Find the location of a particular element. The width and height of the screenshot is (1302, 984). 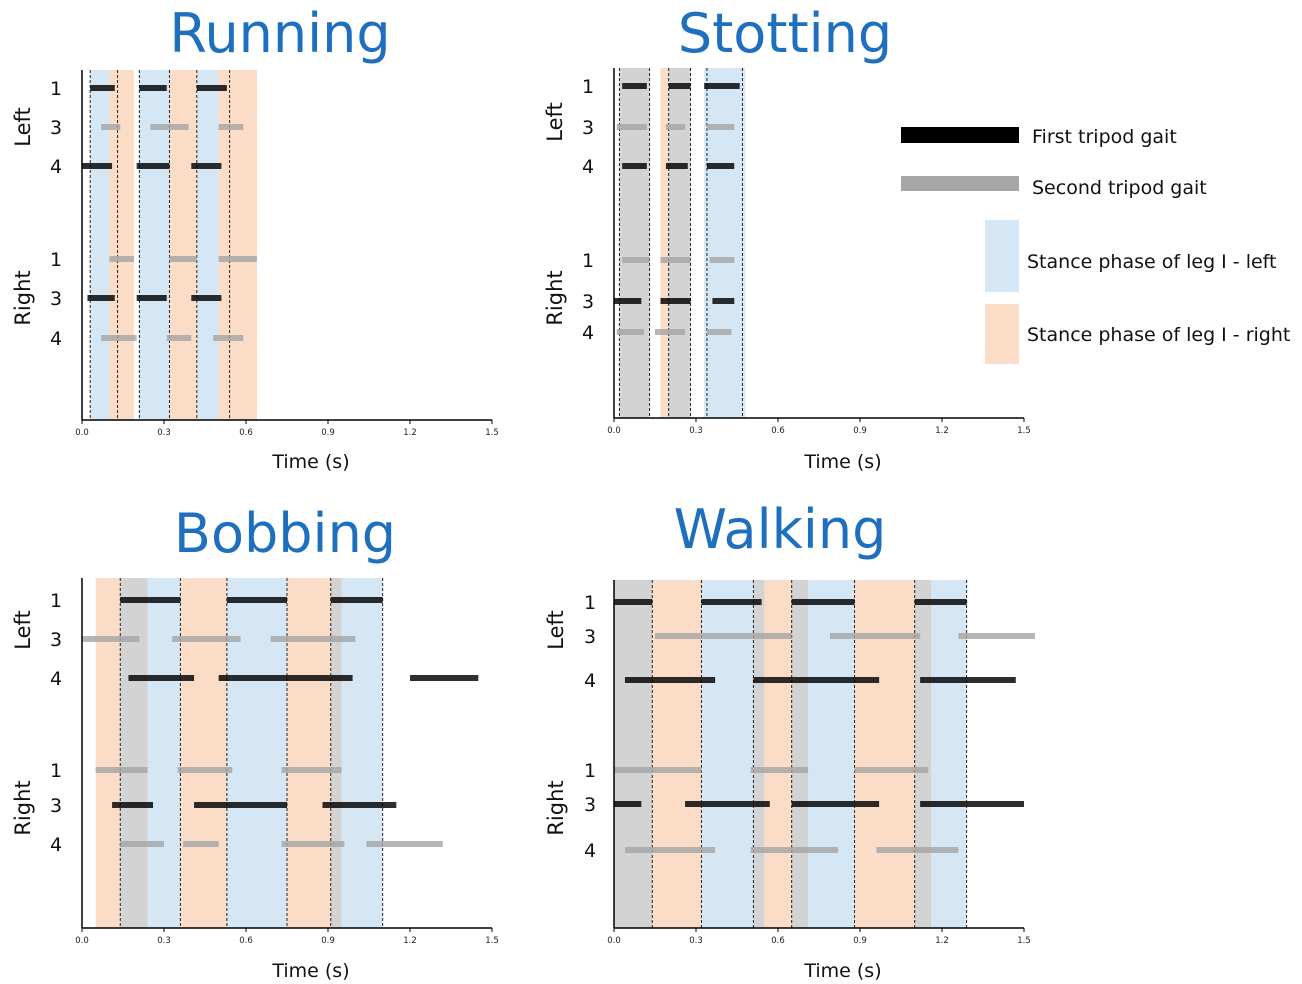

legend-label-first-tripod: First tripod gait is located at coordinates (1104, 137).